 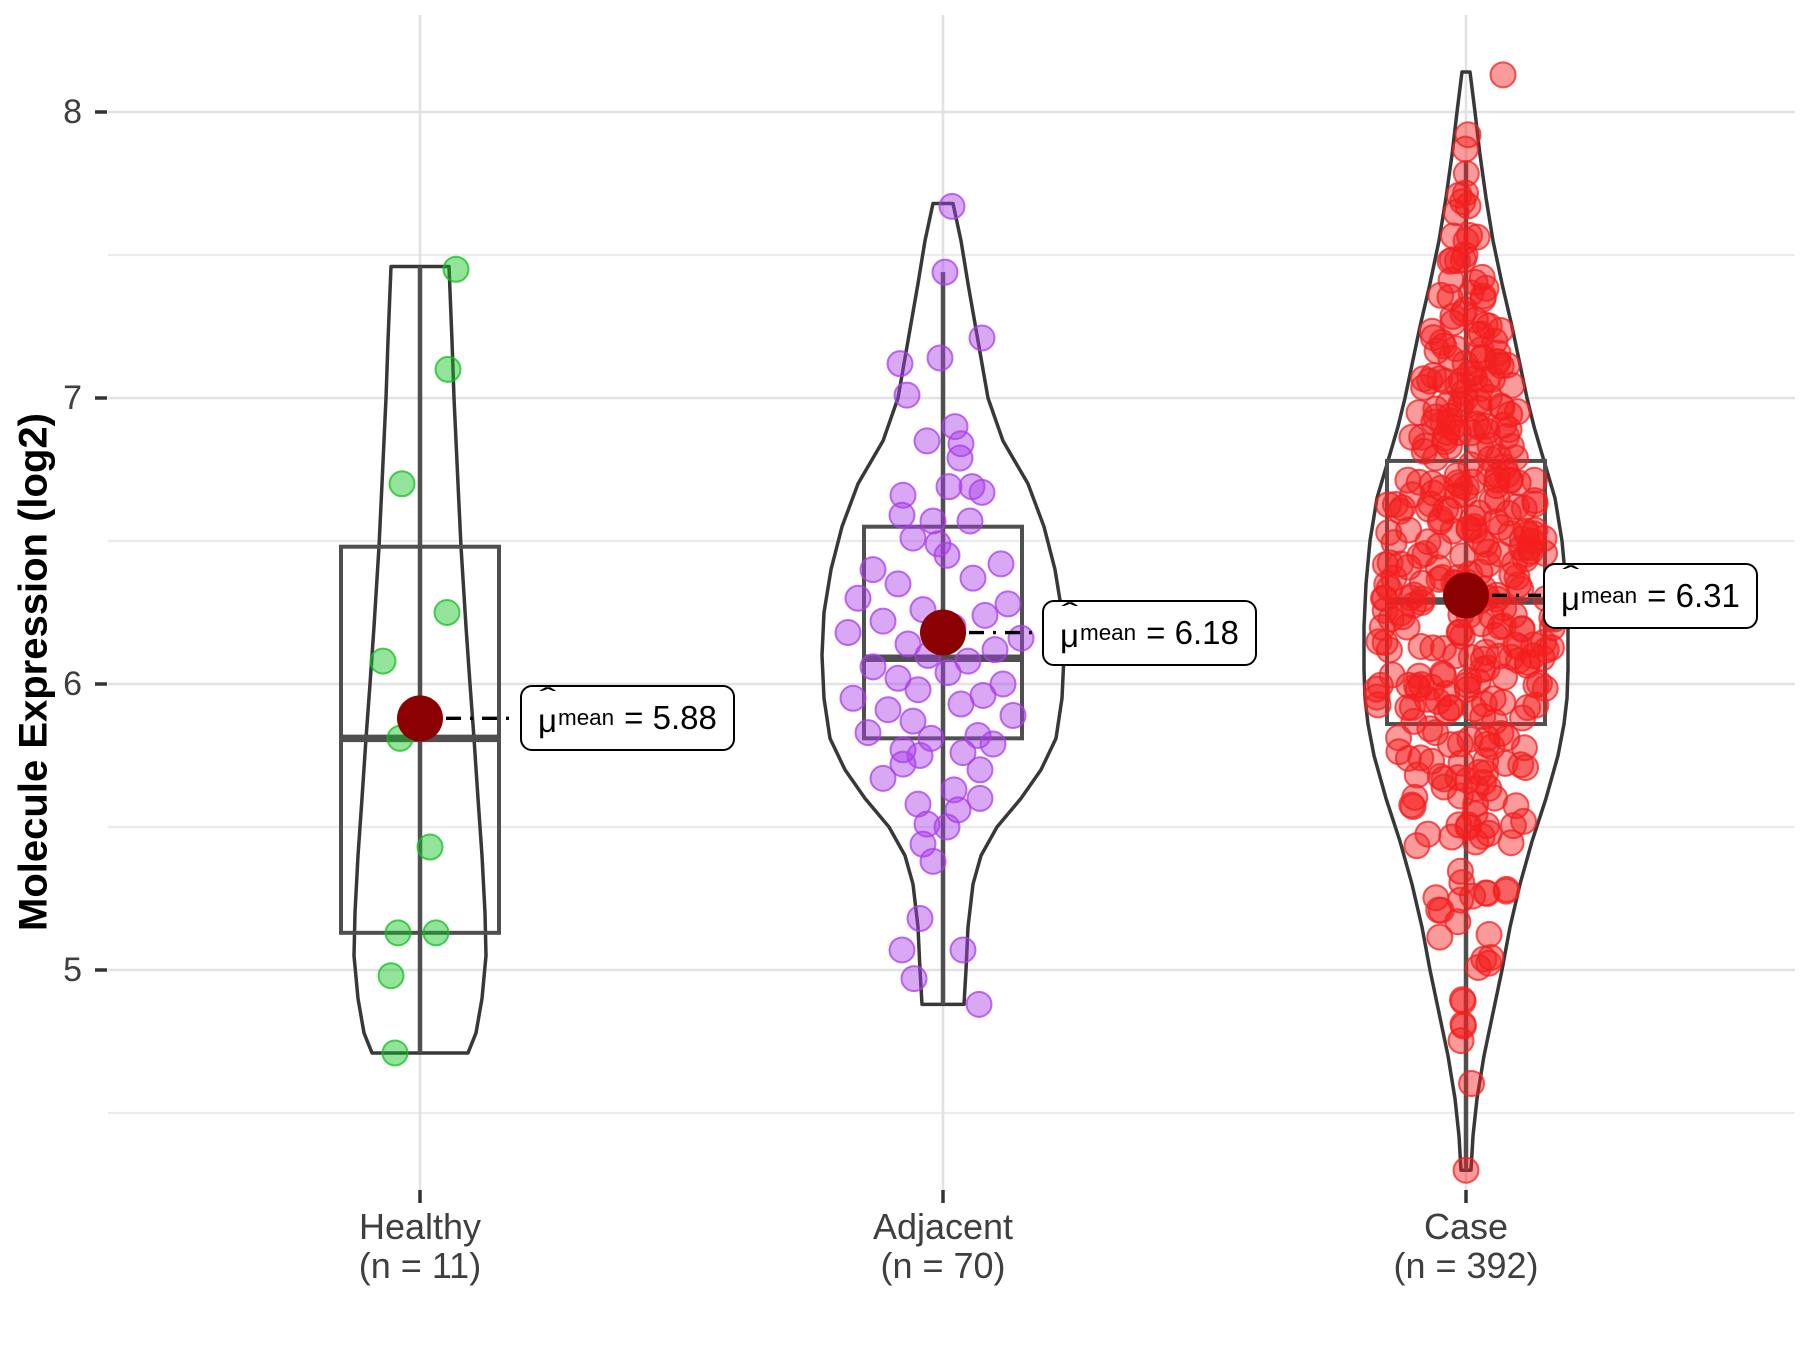 I want to click on x-label-case: Case (n = 392), so click(x=1466, y=1246).